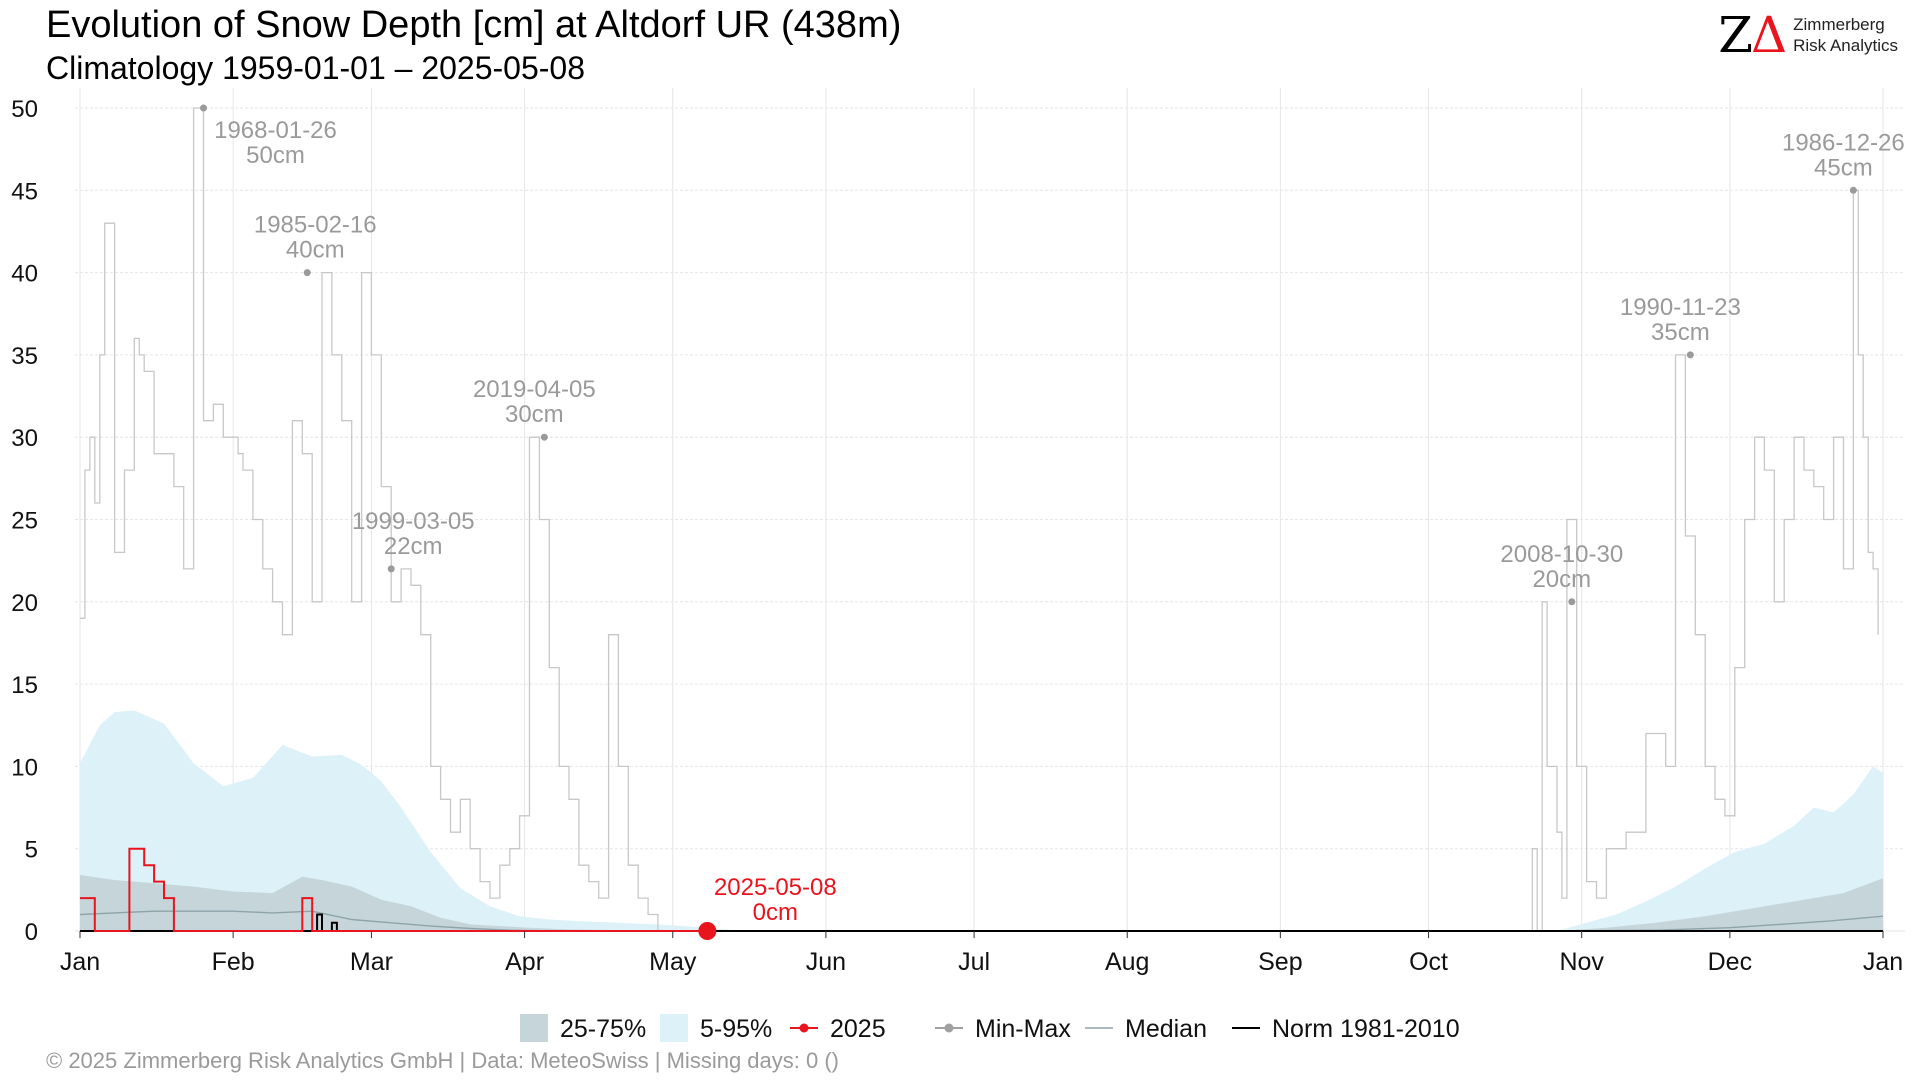 The image size is (1920, 1080). I want to click on legend-label-current: 2025, so click(858, 1029).